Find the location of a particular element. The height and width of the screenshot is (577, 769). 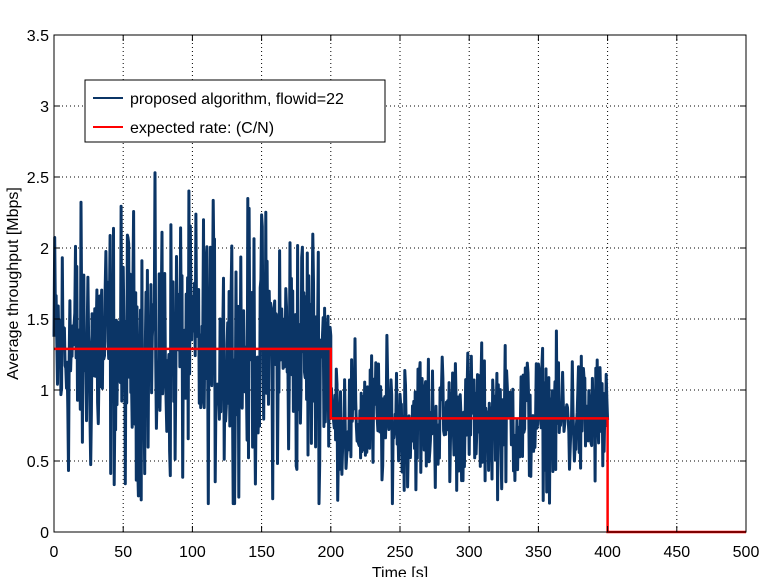

x-tick-label: 100 is located at coordinates (192, 552).